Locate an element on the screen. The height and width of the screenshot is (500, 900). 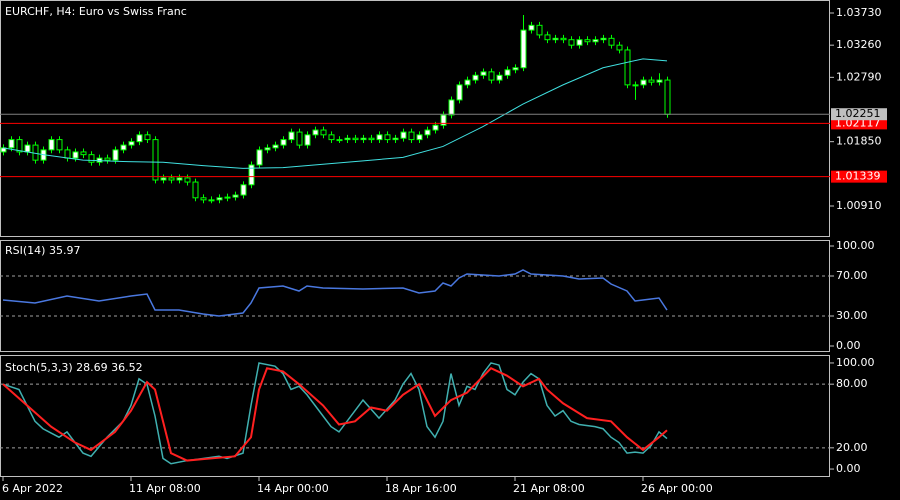
y-tick-label: 80.00 is located at coordinates (852, 383).